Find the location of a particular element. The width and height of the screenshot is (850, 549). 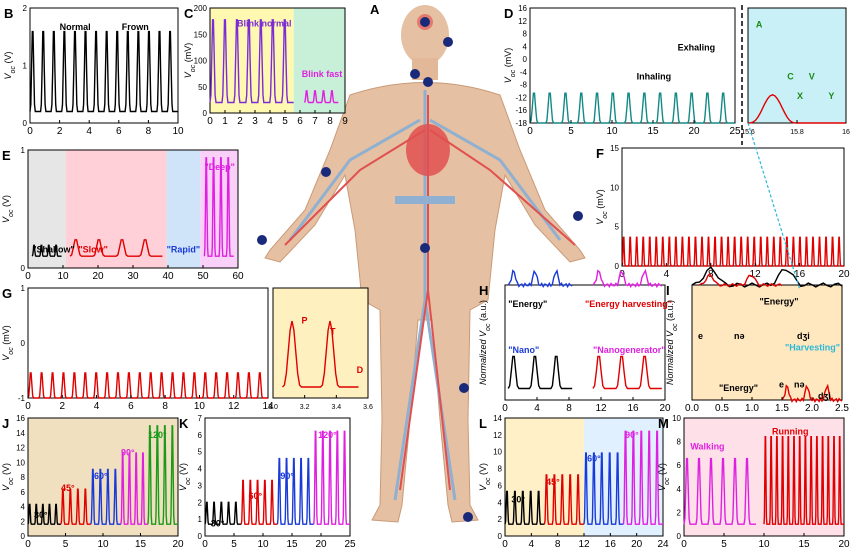

panel-j-xtick-label: 20 is located at coordinates (178, 544).